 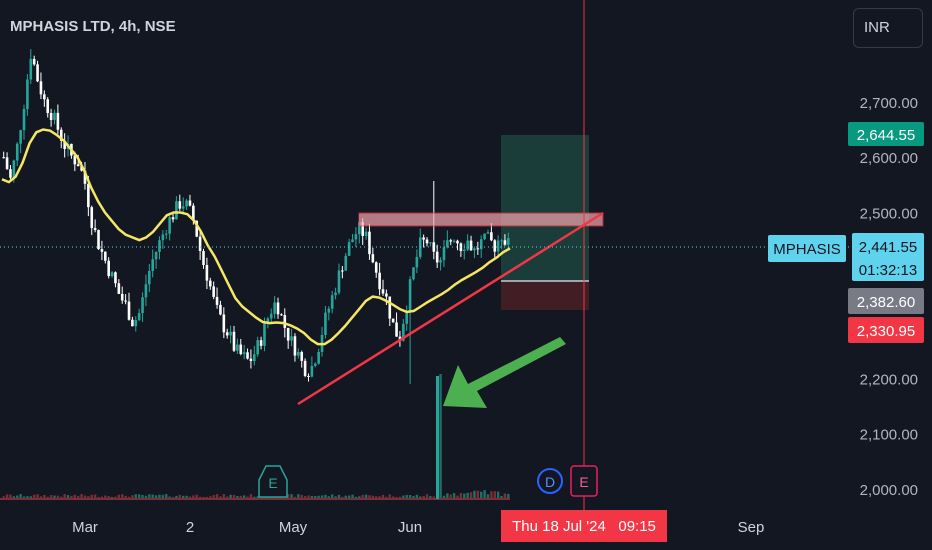 I want to click on svg-text: 2,382.60, so click(x=886, y=302).